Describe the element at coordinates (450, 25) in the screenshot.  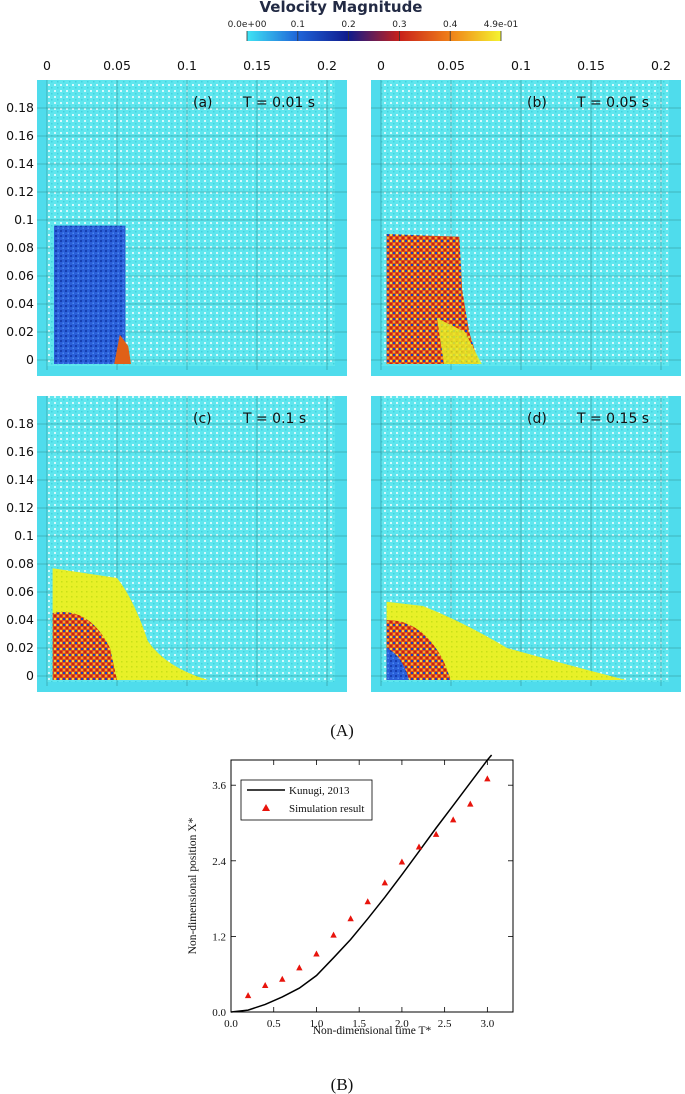
I see `colorbar-tick-label: 0.4` at that location.